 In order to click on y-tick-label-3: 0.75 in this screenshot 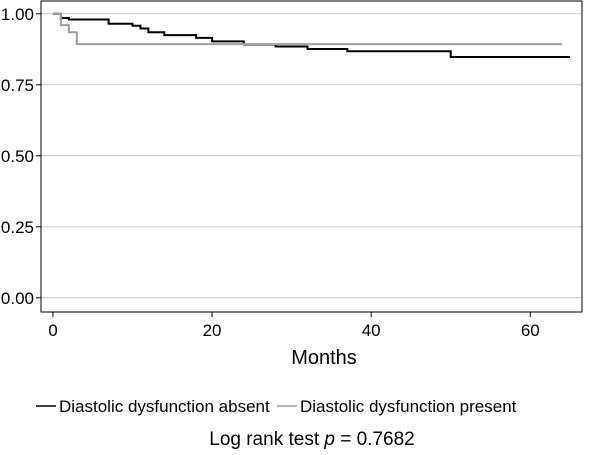, I will do `click(17, 85)`.